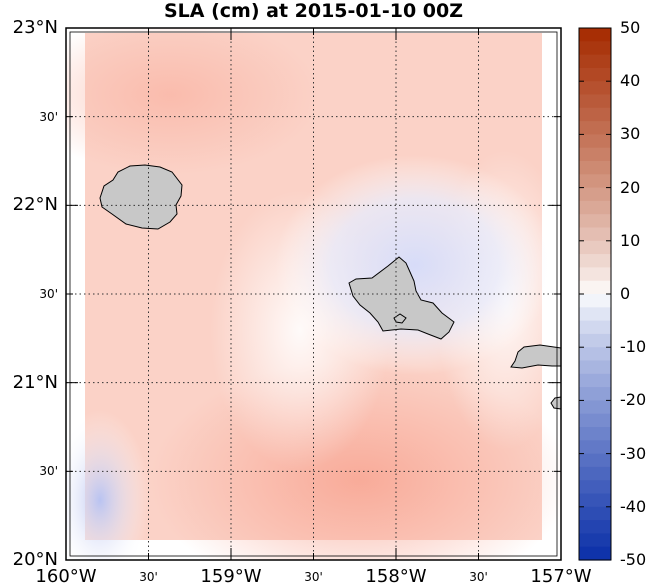  I want to click on lon-tick-label: 158°W, so click(396, 576).